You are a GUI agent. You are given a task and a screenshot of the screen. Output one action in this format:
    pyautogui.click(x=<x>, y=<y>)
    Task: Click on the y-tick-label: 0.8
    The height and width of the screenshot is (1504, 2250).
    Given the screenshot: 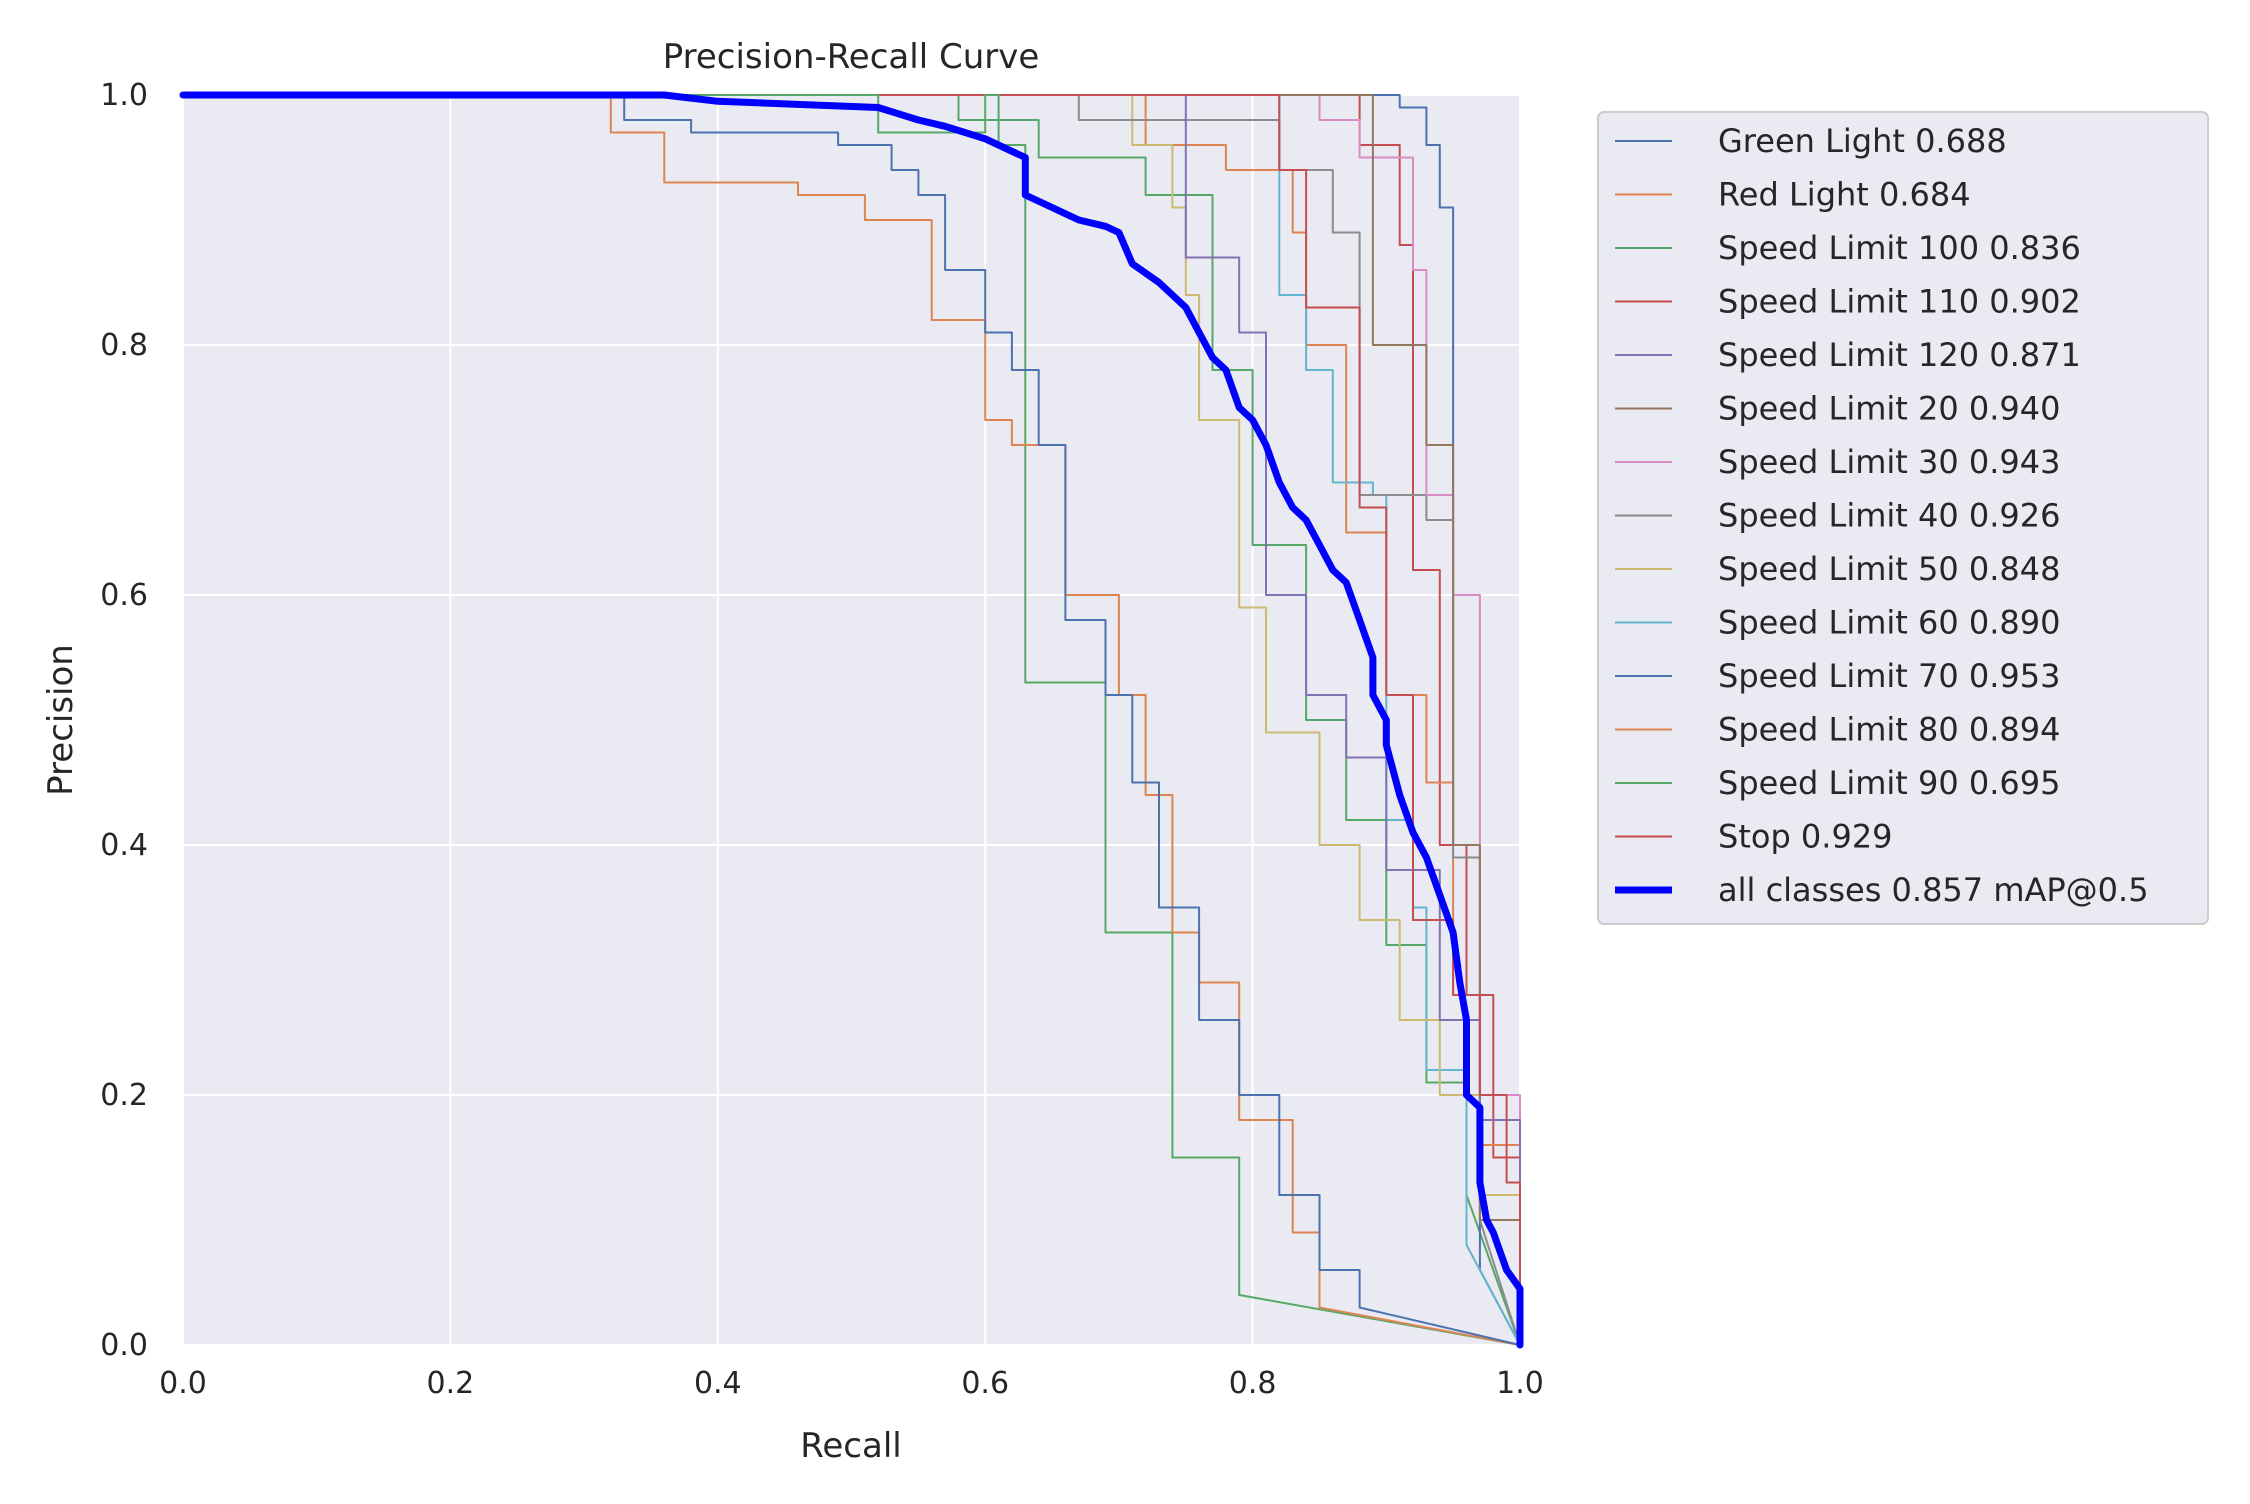 What is the action you would take?
    pyautogui.click(x=124, y=345)
    